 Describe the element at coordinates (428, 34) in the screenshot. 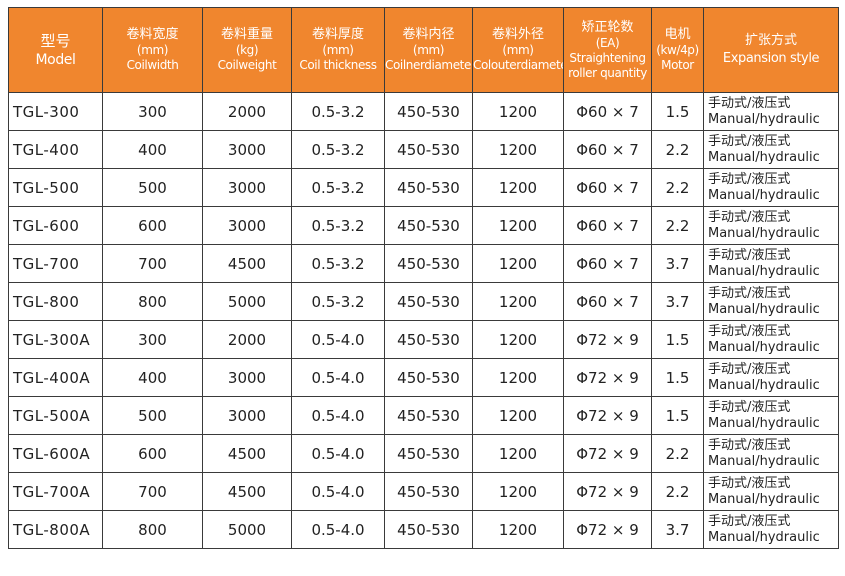

I see `header-label-zh: 卷料内径` at that location.